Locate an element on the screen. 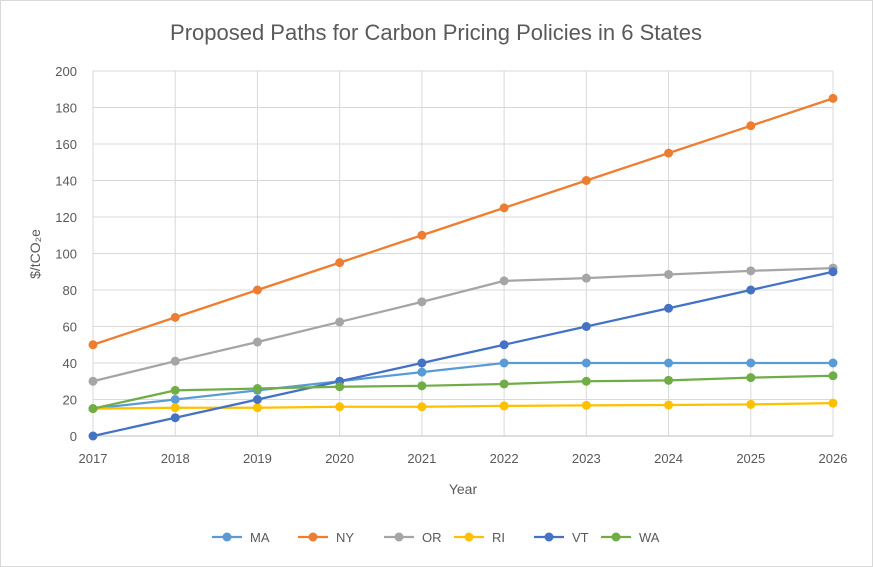  legend-label: RI is located at coordinates (498, 537).